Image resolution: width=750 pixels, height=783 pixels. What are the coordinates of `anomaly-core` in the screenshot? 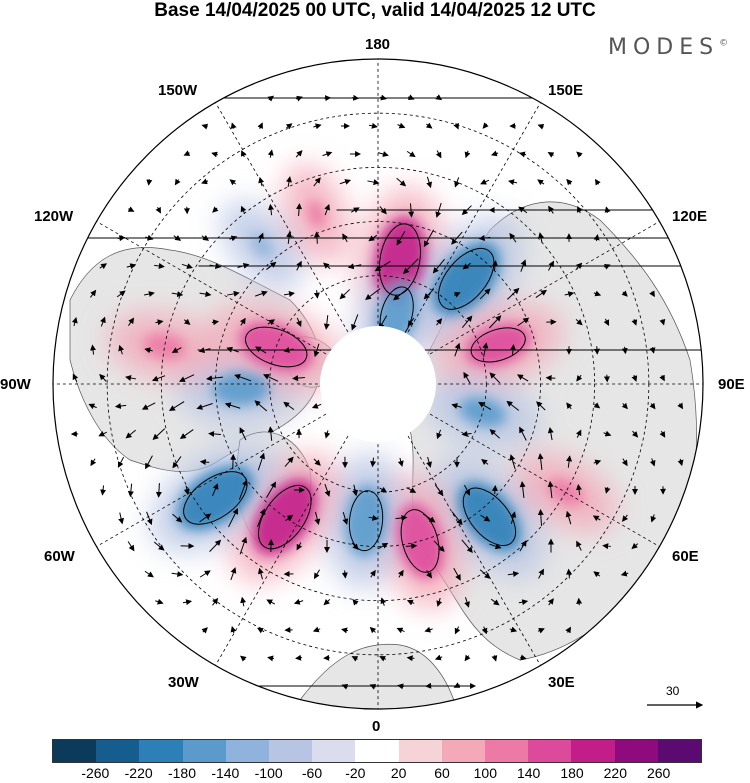 It's located at (262, 245).